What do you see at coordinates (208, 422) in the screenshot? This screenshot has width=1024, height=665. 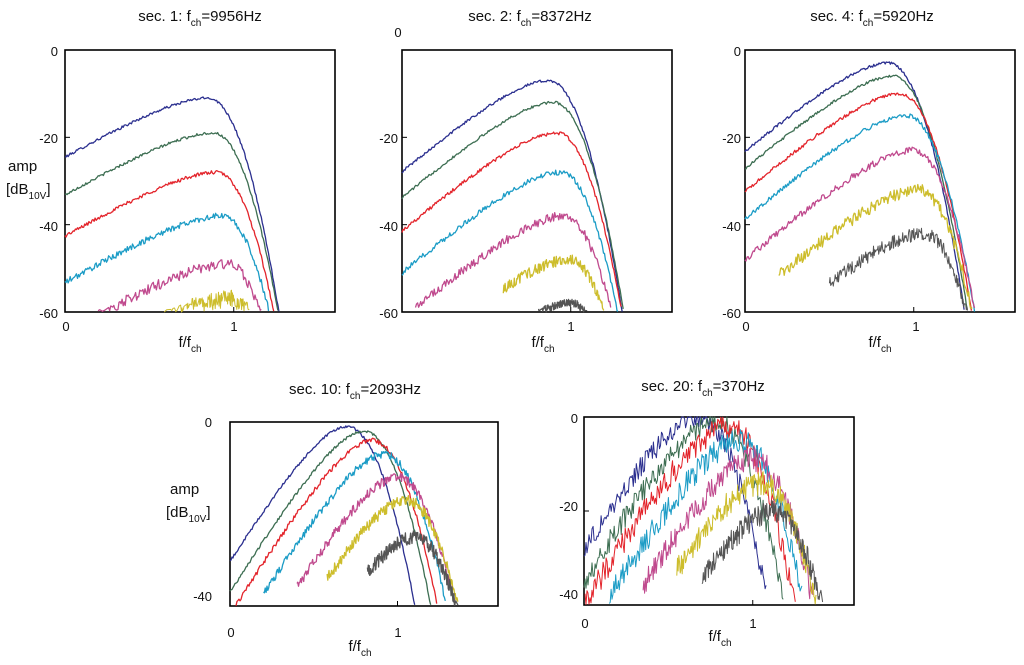 I see `ytick-label-sec10-0: 0` at bounding box center [208, 422].